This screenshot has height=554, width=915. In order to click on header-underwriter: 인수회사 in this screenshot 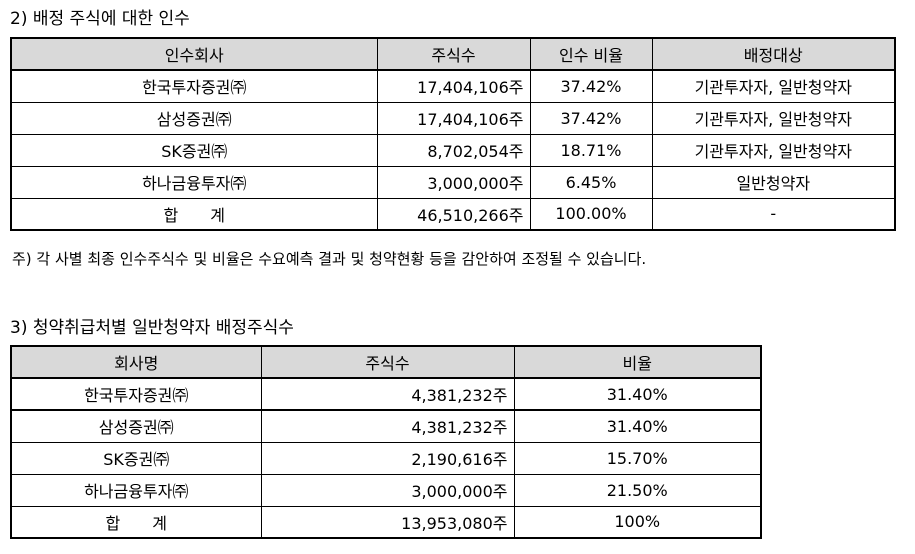, I will do `click(194, 54)`.